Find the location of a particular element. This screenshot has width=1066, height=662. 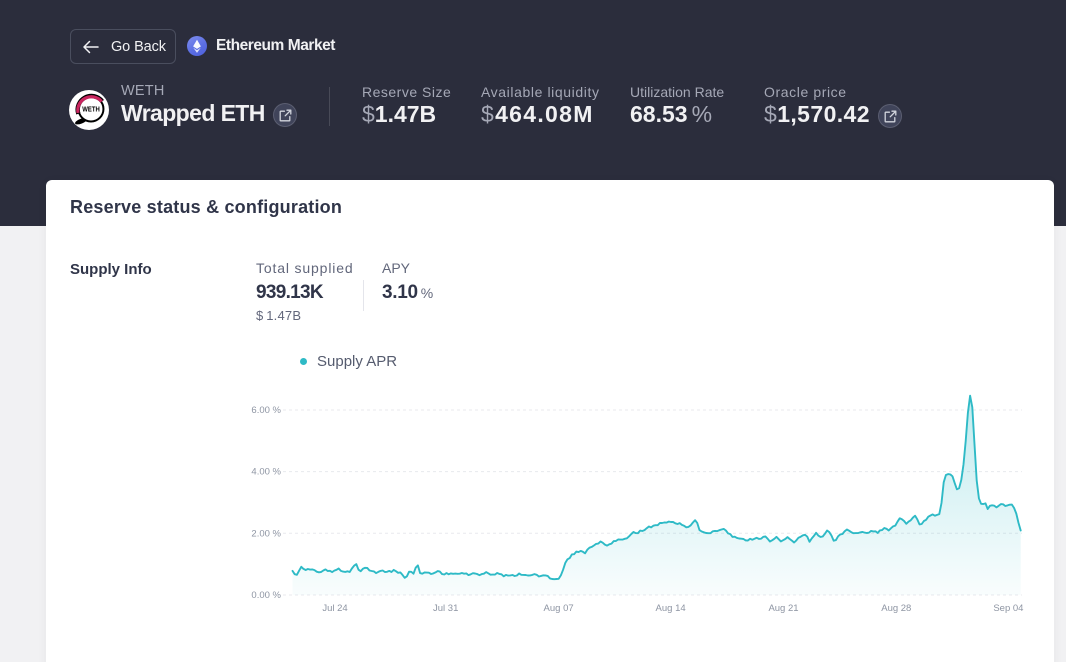

svg-text: Jul 24 is located at coordinates (334, 608).